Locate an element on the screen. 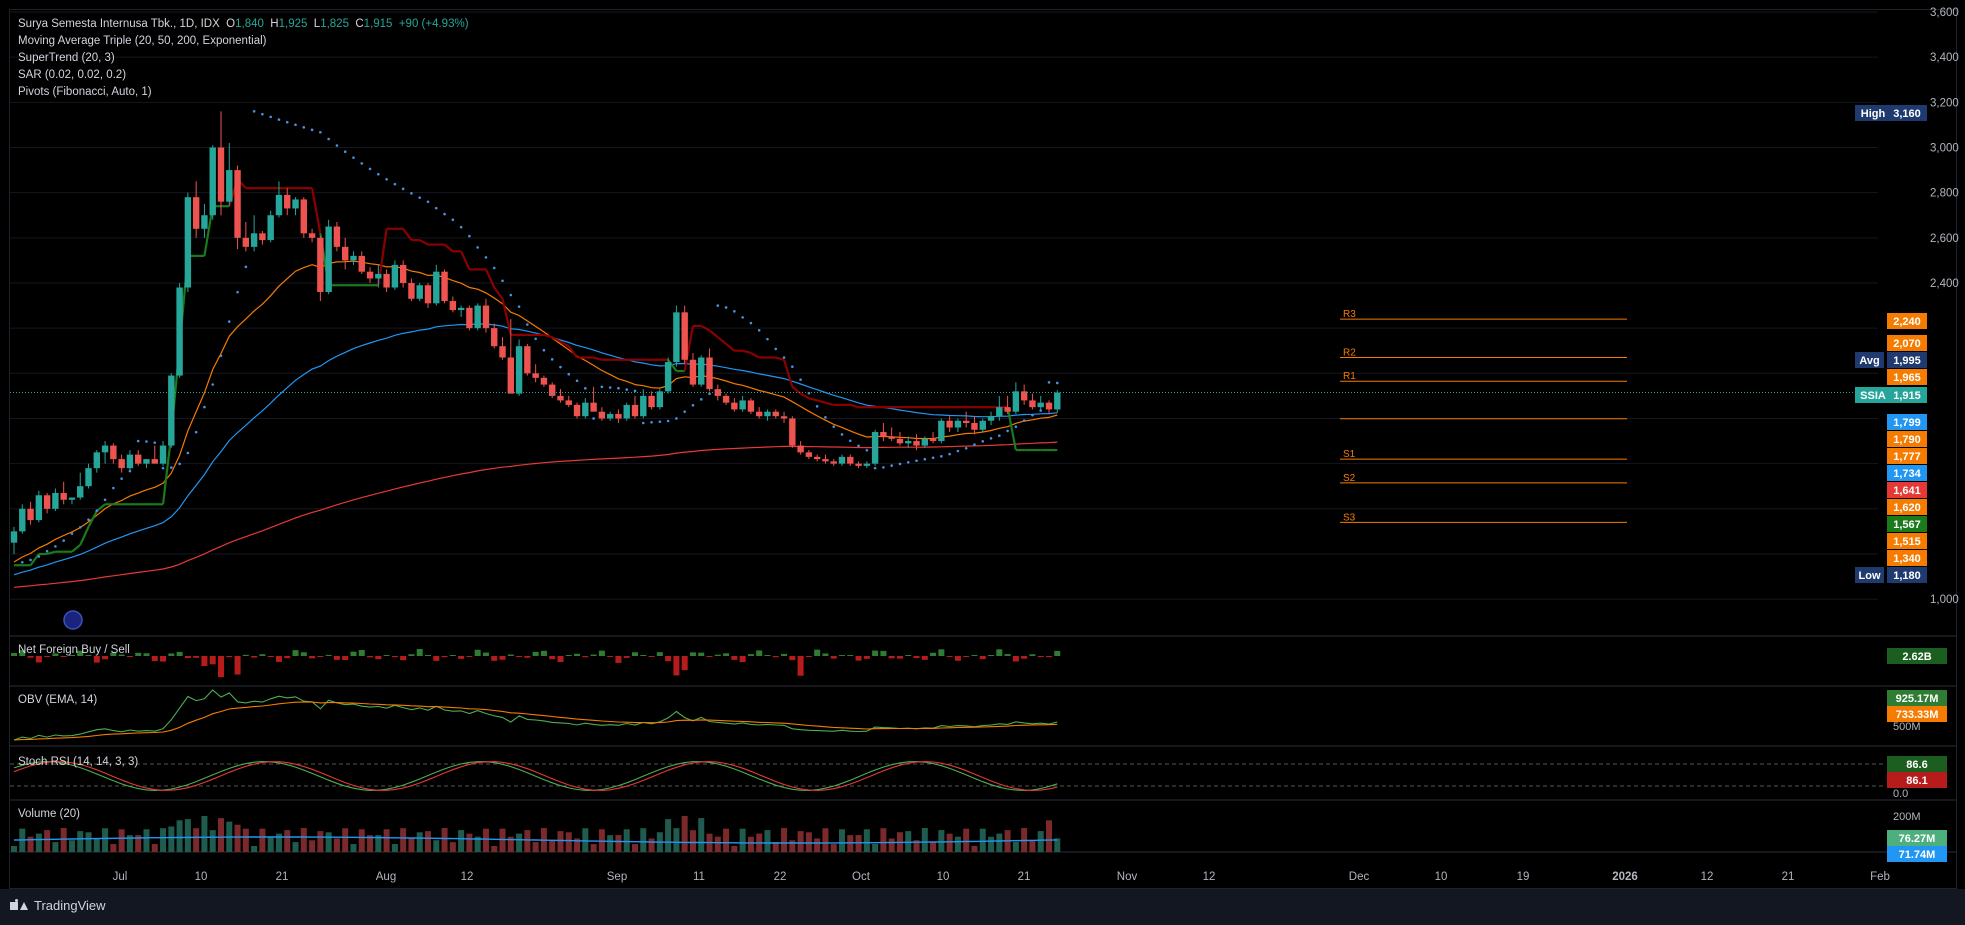  price-label-value: 1,799 is located at coordinates (1907, 423).